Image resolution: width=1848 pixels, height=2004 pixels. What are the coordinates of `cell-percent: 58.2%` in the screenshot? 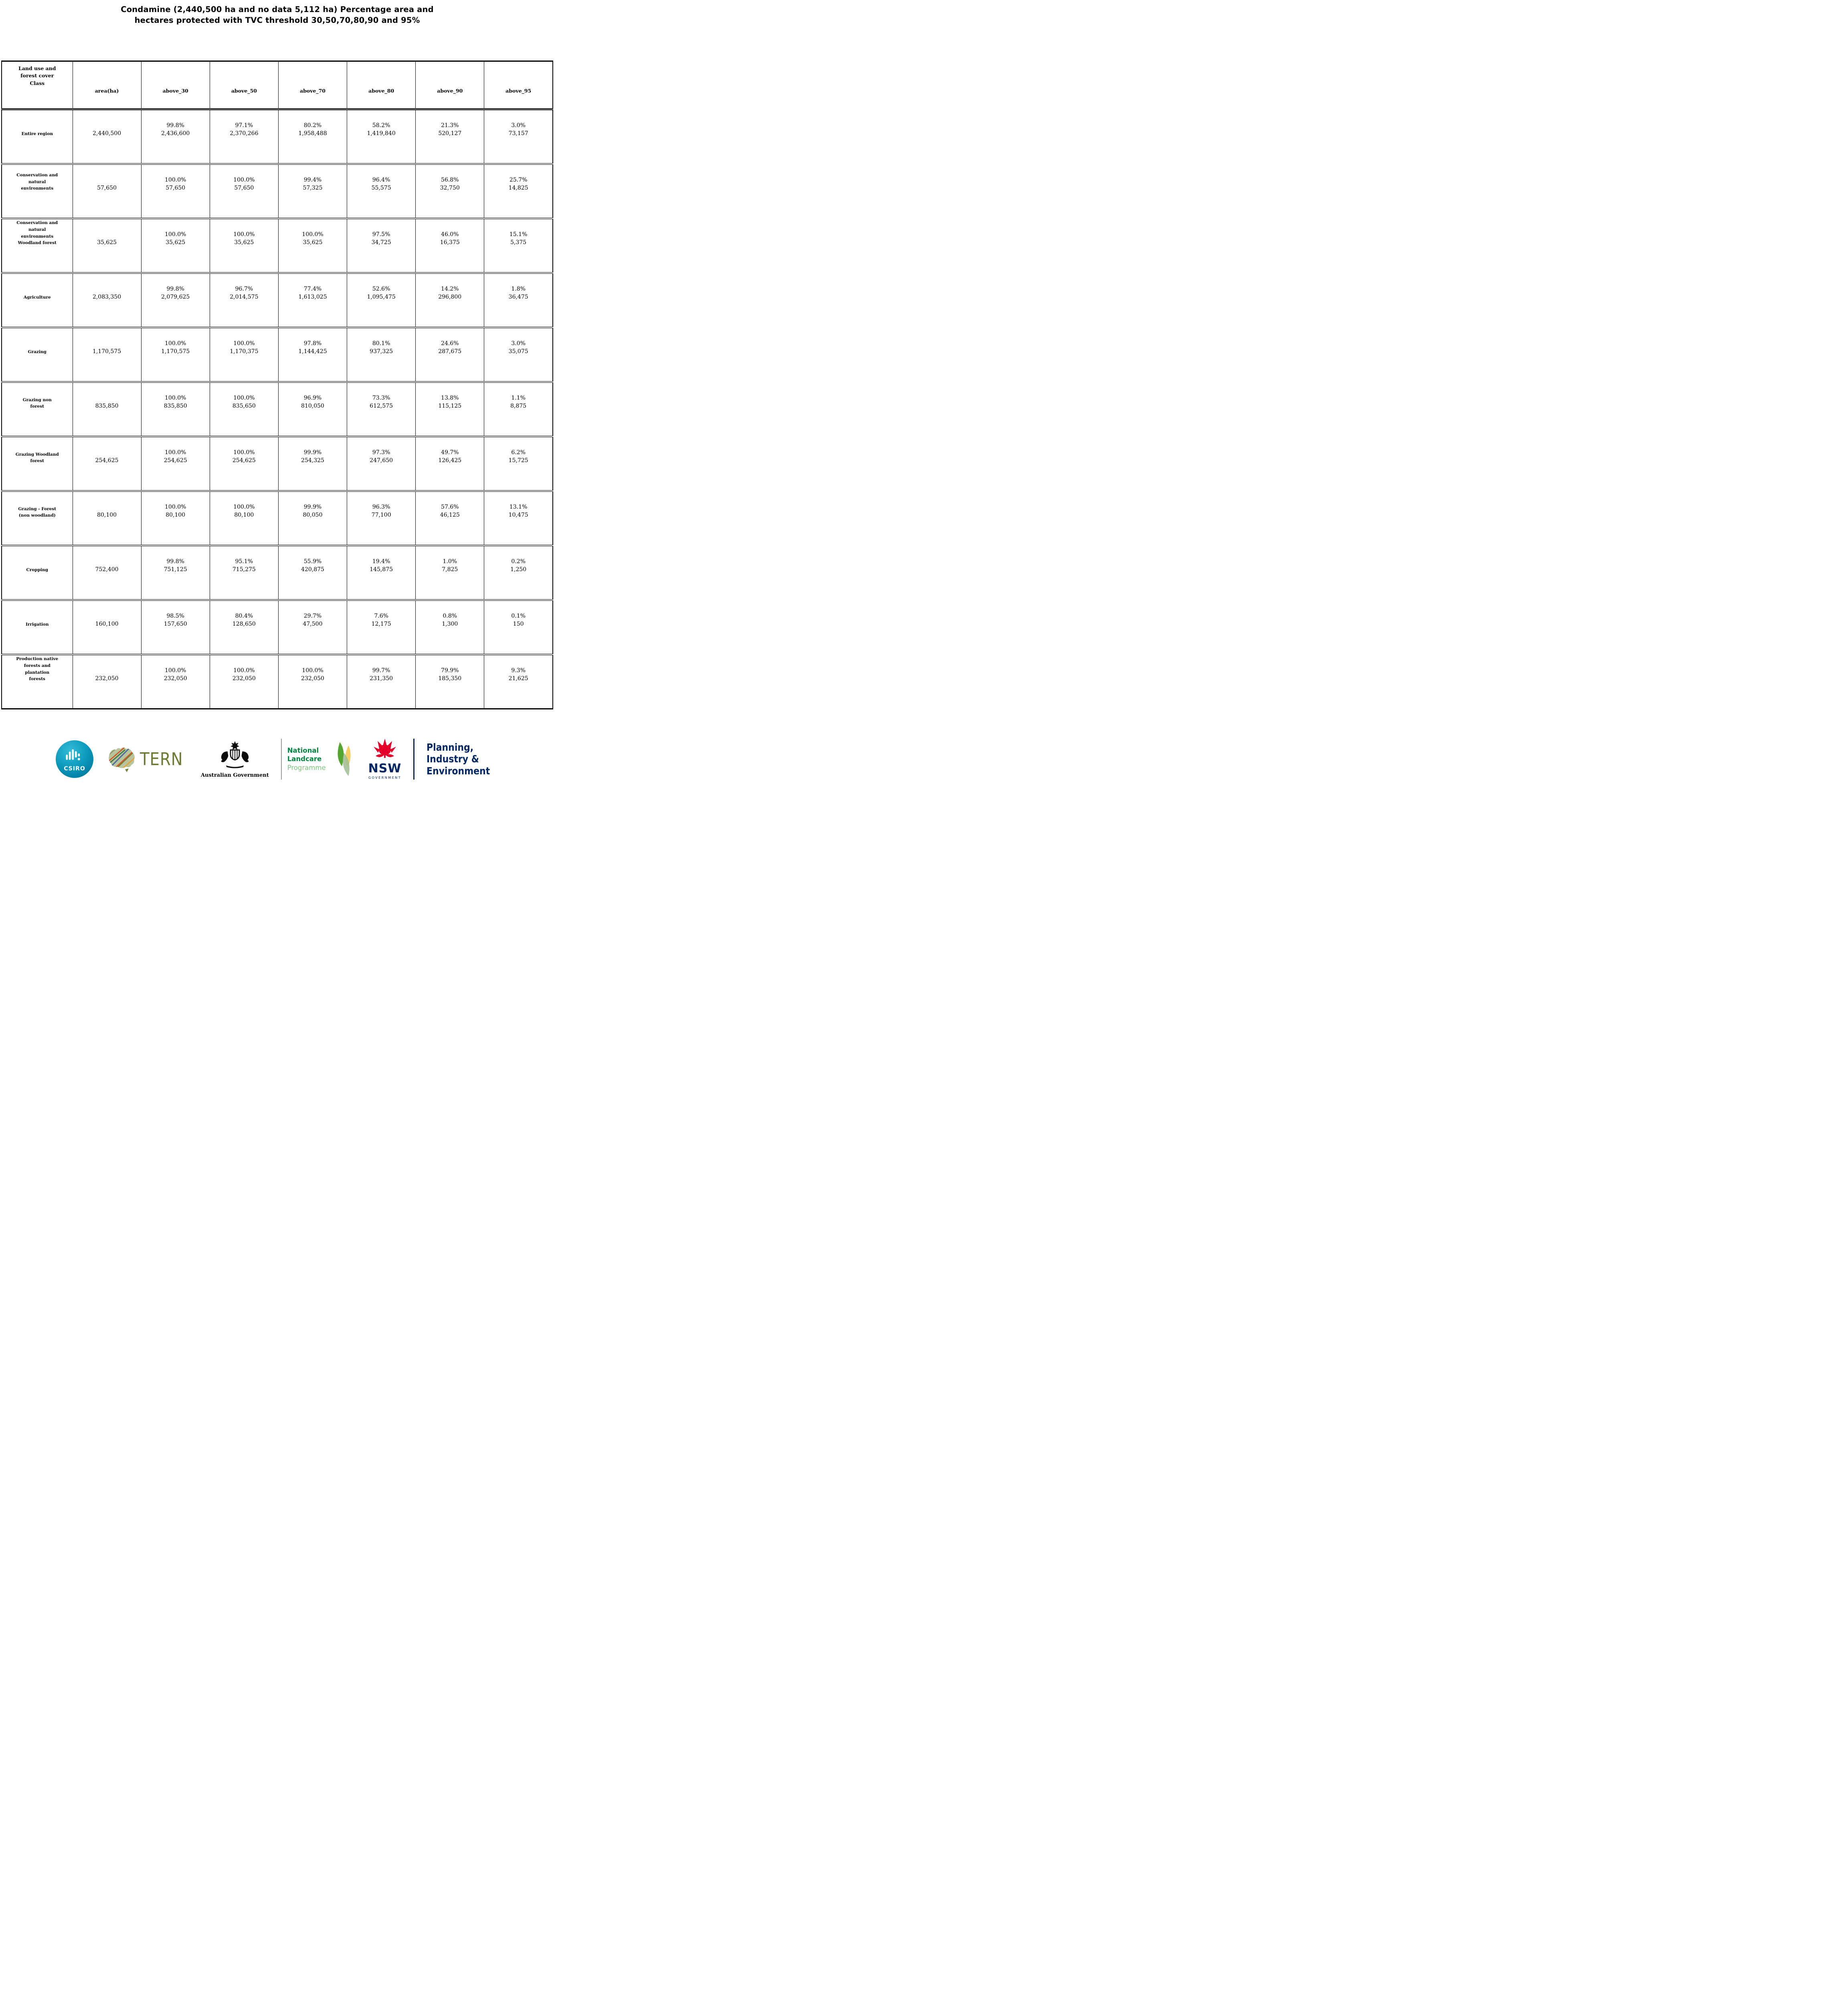 It's located at (381, 126).